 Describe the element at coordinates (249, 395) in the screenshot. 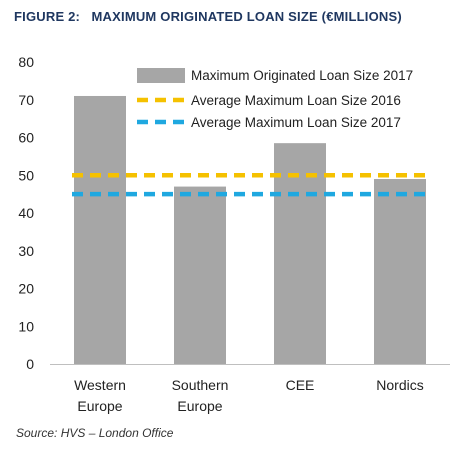

I see `x-axis-labels: Western Europe Southern Europe CEE Nordics` at that location.